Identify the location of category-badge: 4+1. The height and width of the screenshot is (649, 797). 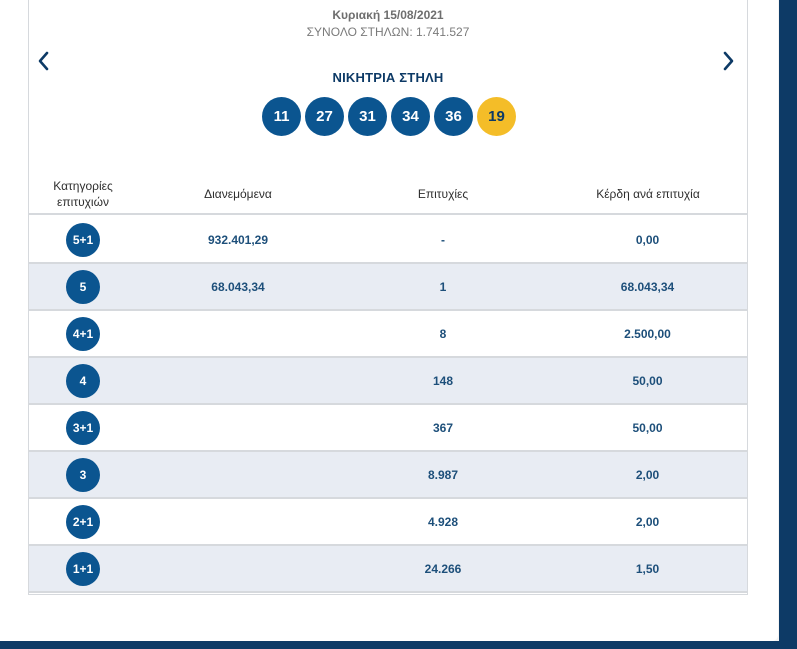
(83, 333).